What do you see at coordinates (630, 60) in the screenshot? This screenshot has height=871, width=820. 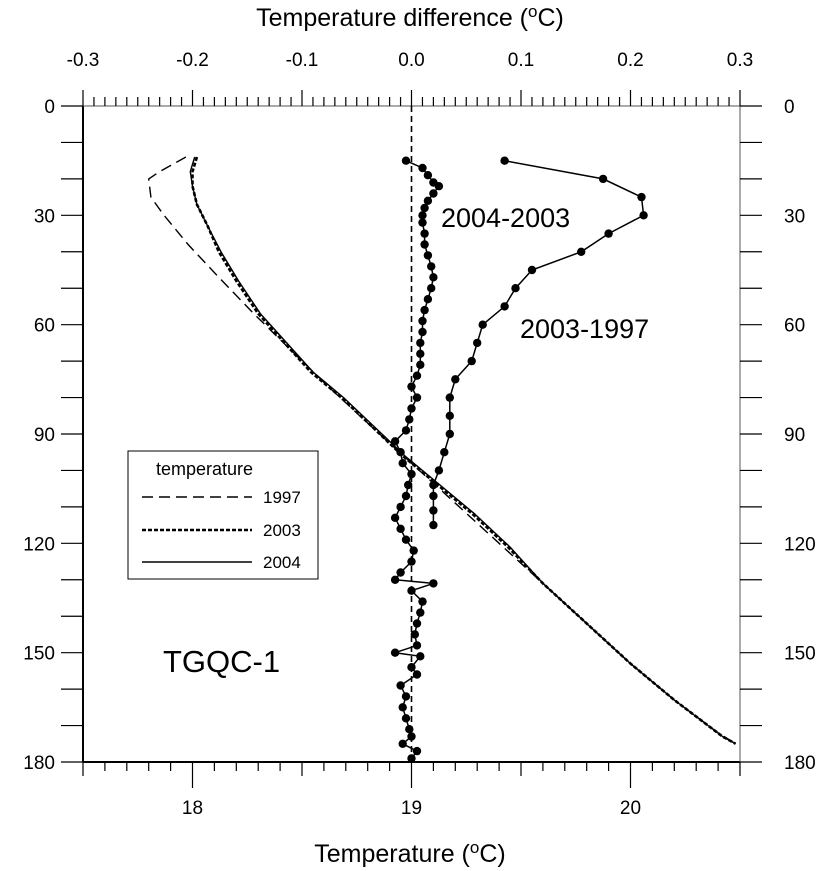 I see `top-tick-label-5: 0.2` at bounding box center [630, 60].